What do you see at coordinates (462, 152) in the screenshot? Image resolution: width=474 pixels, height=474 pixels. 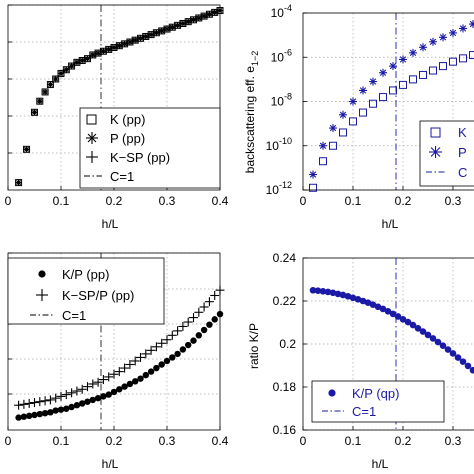 I see `legend-label-p: P` at bounding box center [462, 152].